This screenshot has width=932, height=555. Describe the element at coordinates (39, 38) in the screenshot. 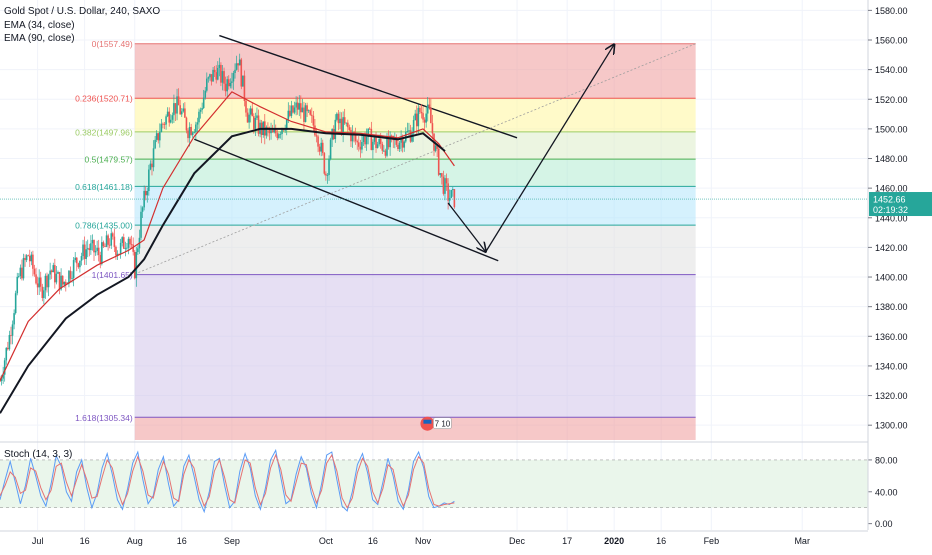

I see `ema90-legend: EMA (90, close)` at that location.